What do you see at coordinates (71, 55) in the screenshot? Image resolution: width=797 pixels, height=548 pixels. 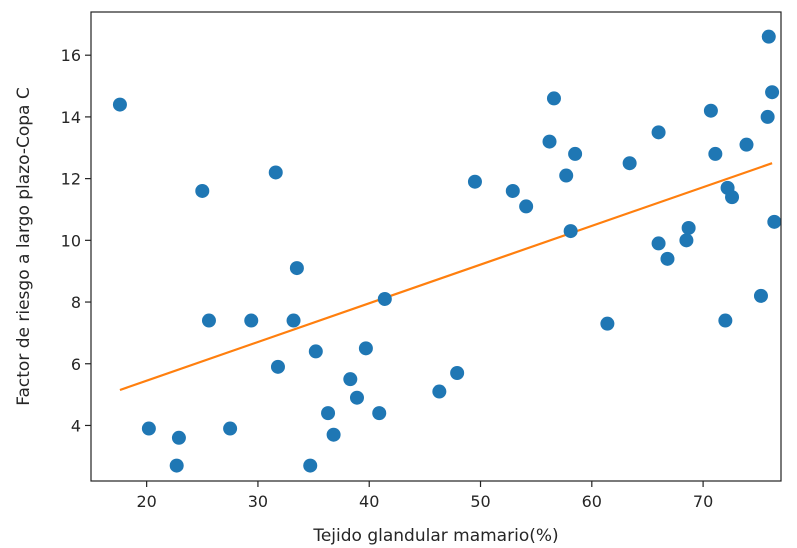 I see `y-tick-label: 16` at bounding box center [71, 55].